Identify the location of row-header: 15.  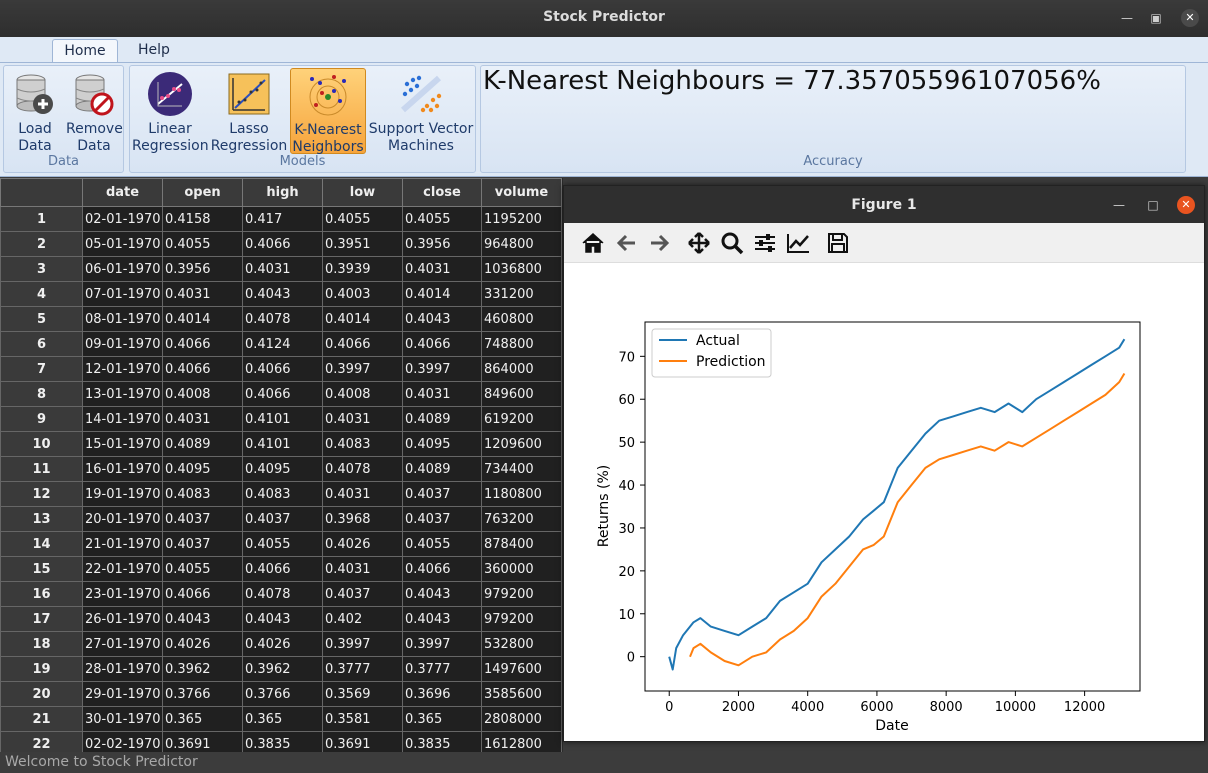
(41, 569).